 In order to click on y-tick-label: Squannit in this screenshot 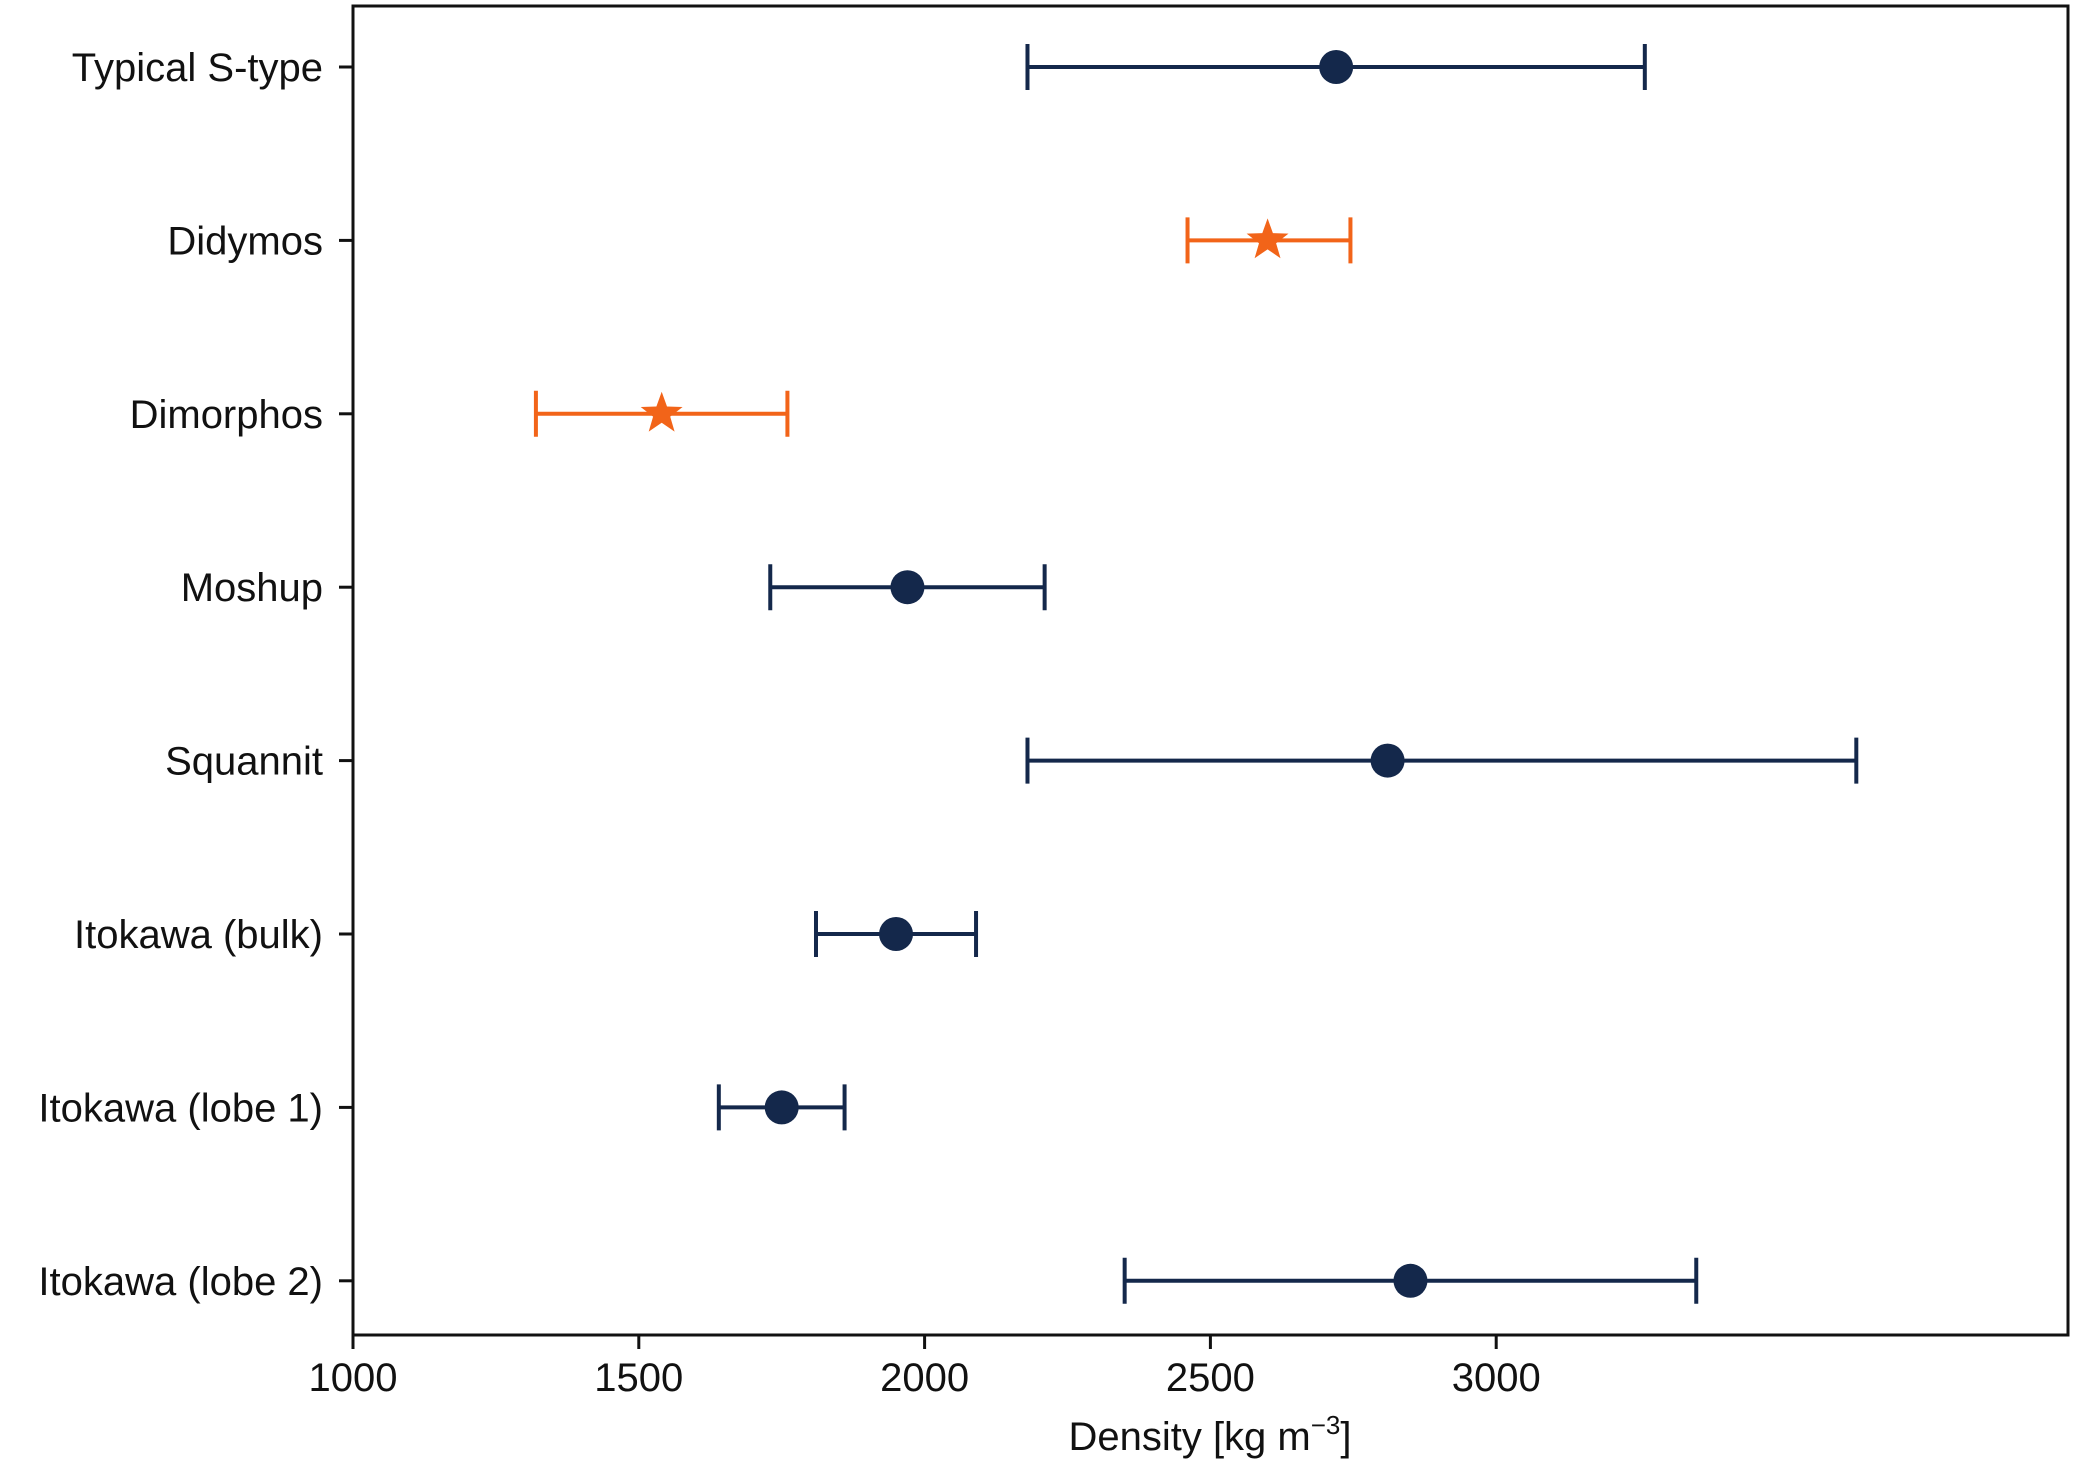, I will do `click(244, 762)`.